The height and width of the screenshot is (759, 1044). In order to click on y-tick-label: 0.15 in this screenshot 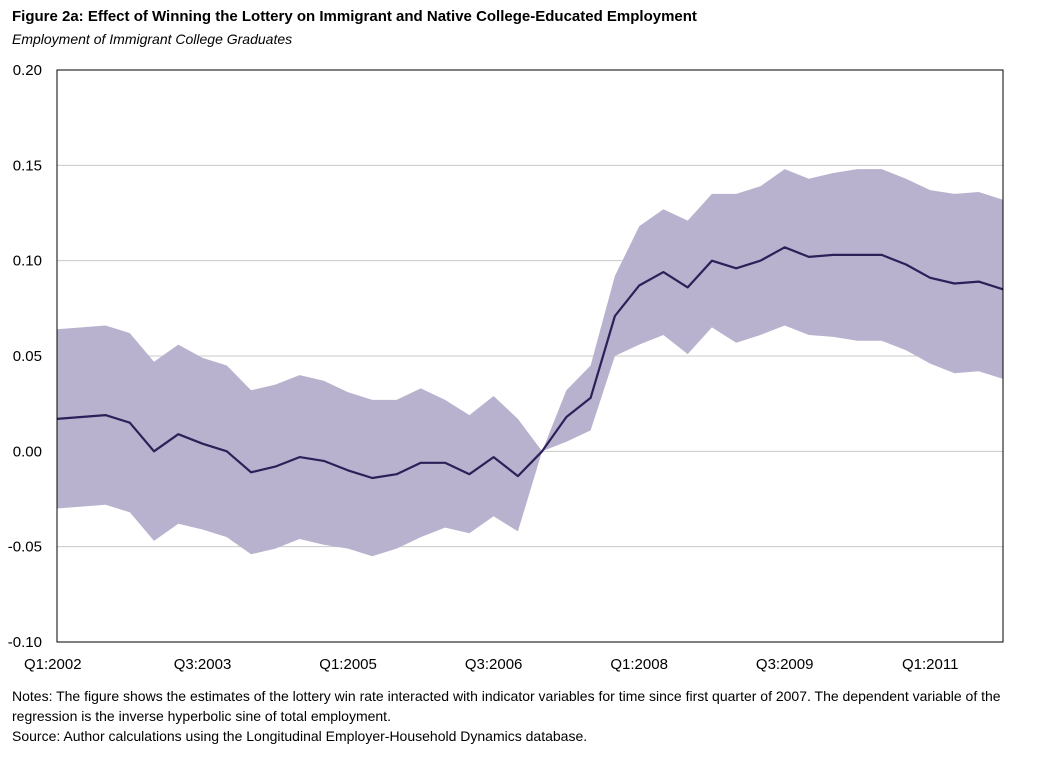, I will do `click(27, 165)`.